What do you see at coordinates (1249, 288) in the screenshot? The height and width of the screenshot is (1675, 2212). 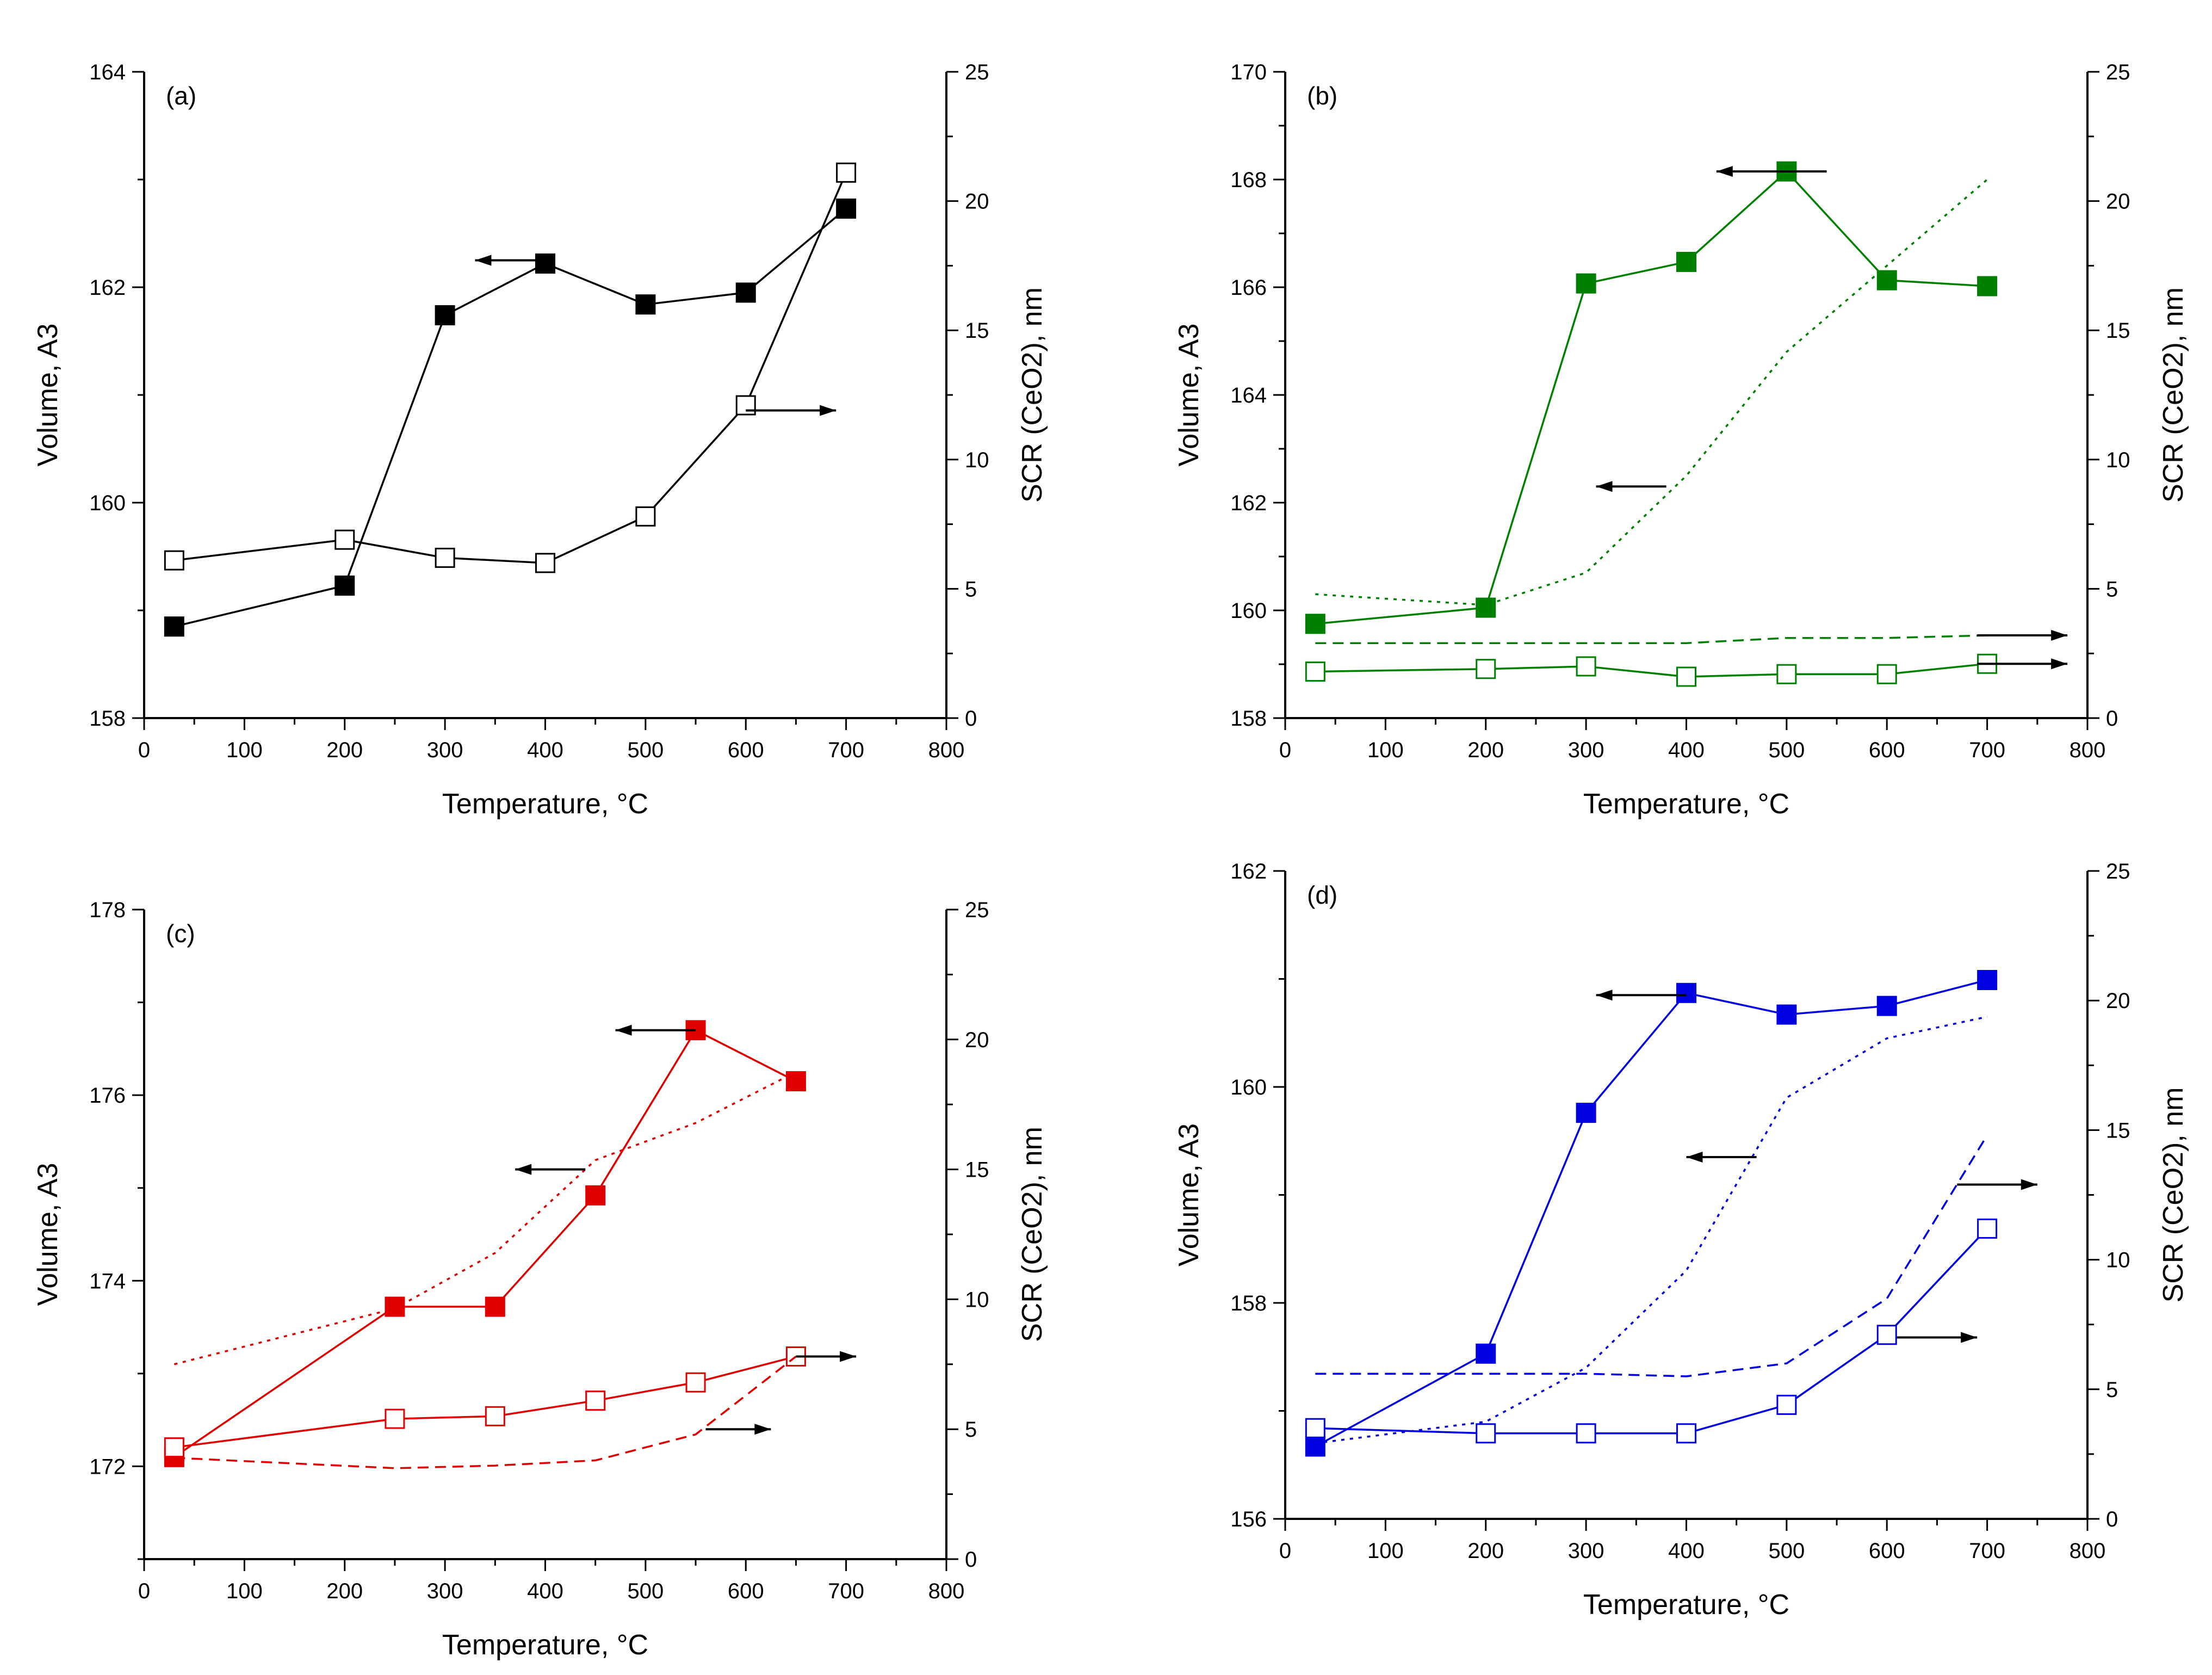 I see `y-tick-label: 166` at bounding box center [1249, 288].